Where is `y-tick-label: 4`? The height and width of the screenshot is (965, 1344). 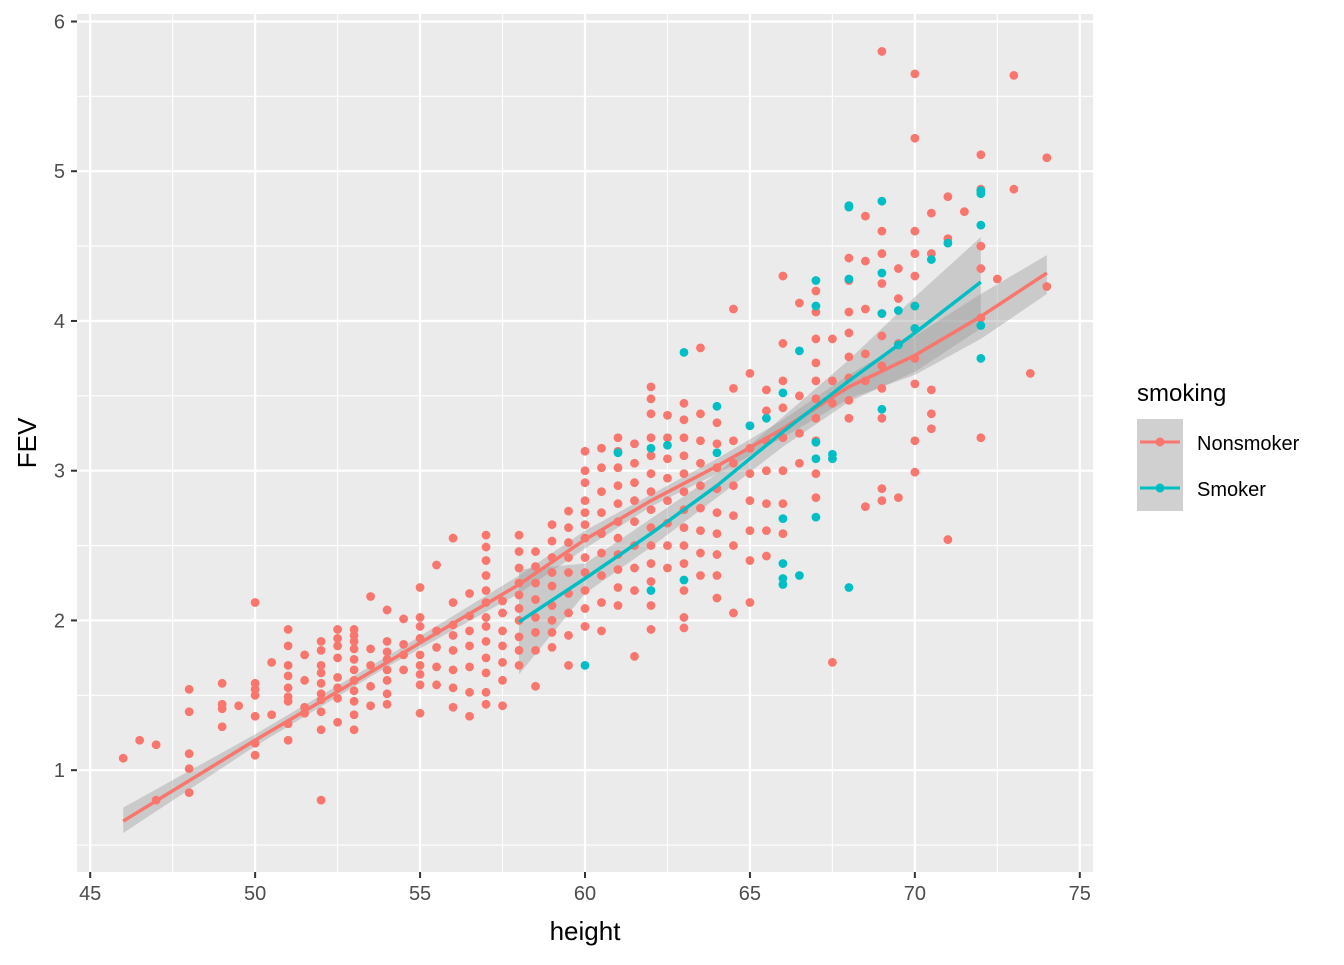
y-tick-label: 4 is located at coordinates (59, 322).